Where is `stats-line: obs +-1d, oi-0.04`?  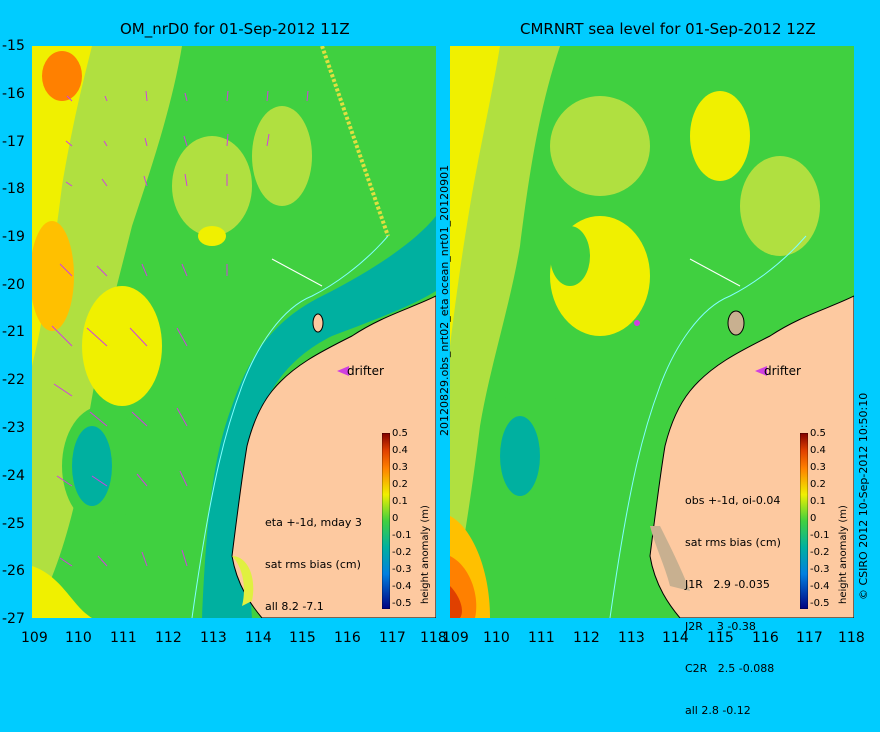
stats-line: obs +-1d, oi-0.04 is located at coordinates (733, 500).